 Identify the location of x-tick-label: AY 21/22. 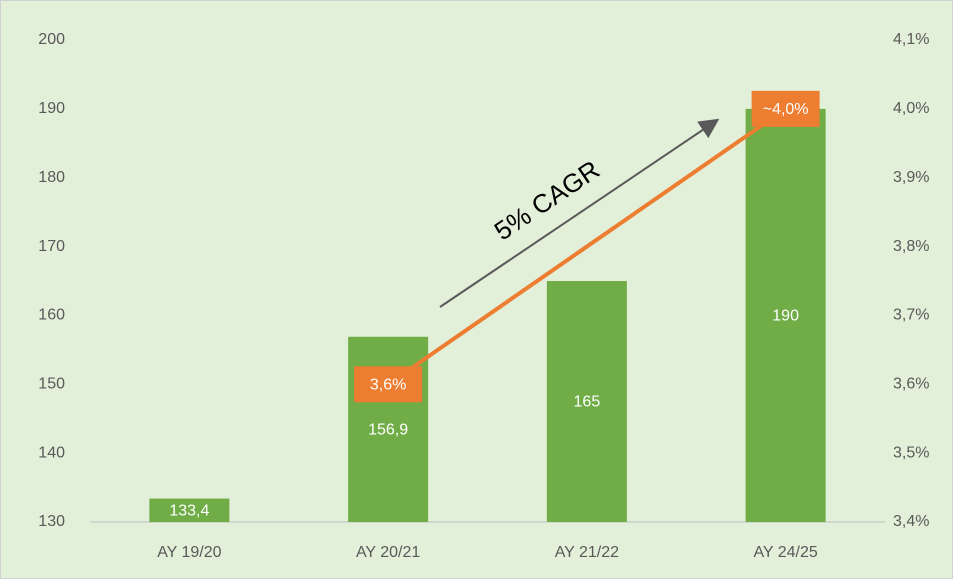
(587, 552).